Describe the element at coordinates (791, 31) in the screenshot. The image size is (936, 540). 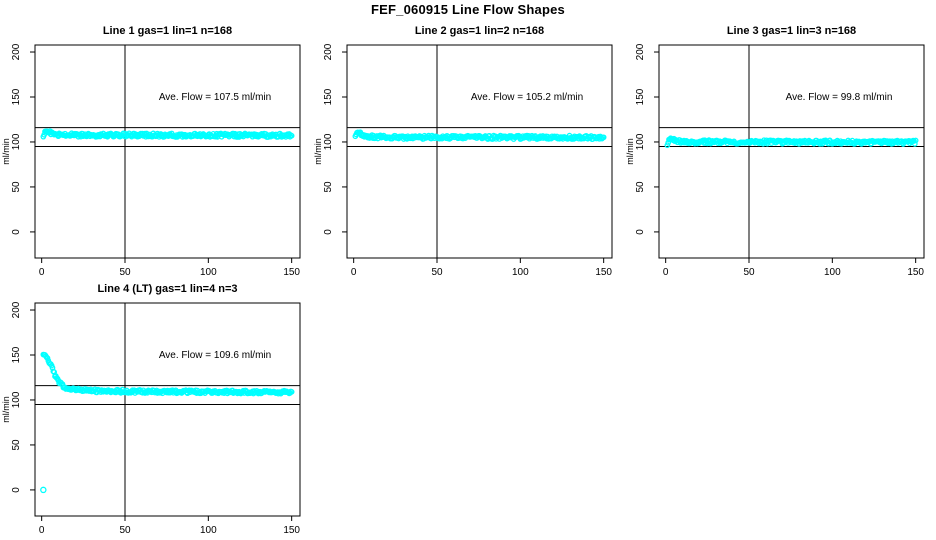
I see `subplot-title: Line 3 gas=1 lin=3 n=168` at that location.